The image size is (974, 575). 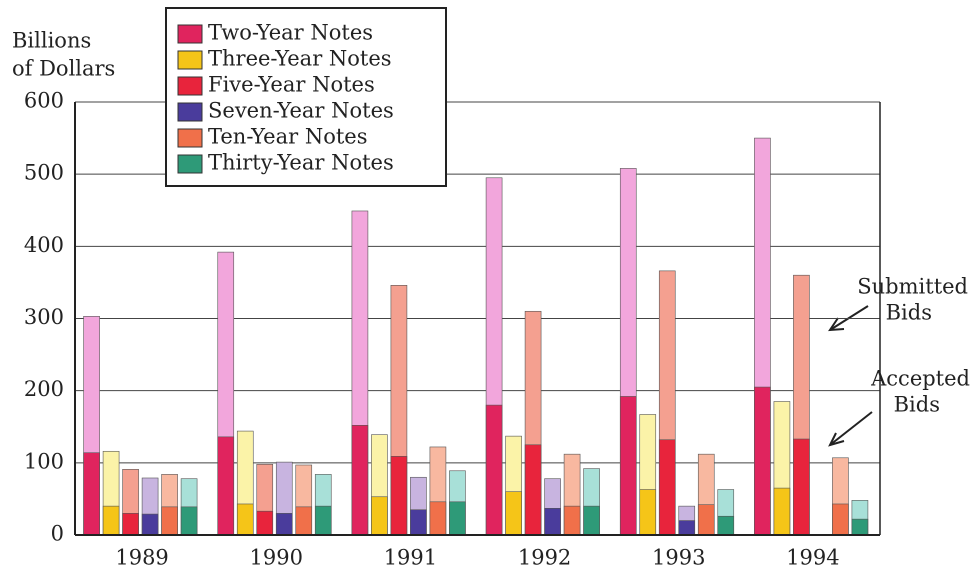 What do you see at coordinates (44, 173) in the screenshot?
I see `y-tick-label: 500` at bounding box center [44, 173].